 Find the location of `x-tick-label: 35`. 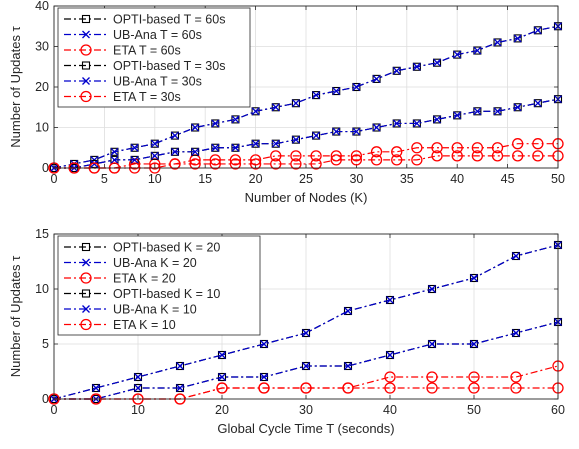

x-tick-label: 35 is located at coordinates (407, 179).